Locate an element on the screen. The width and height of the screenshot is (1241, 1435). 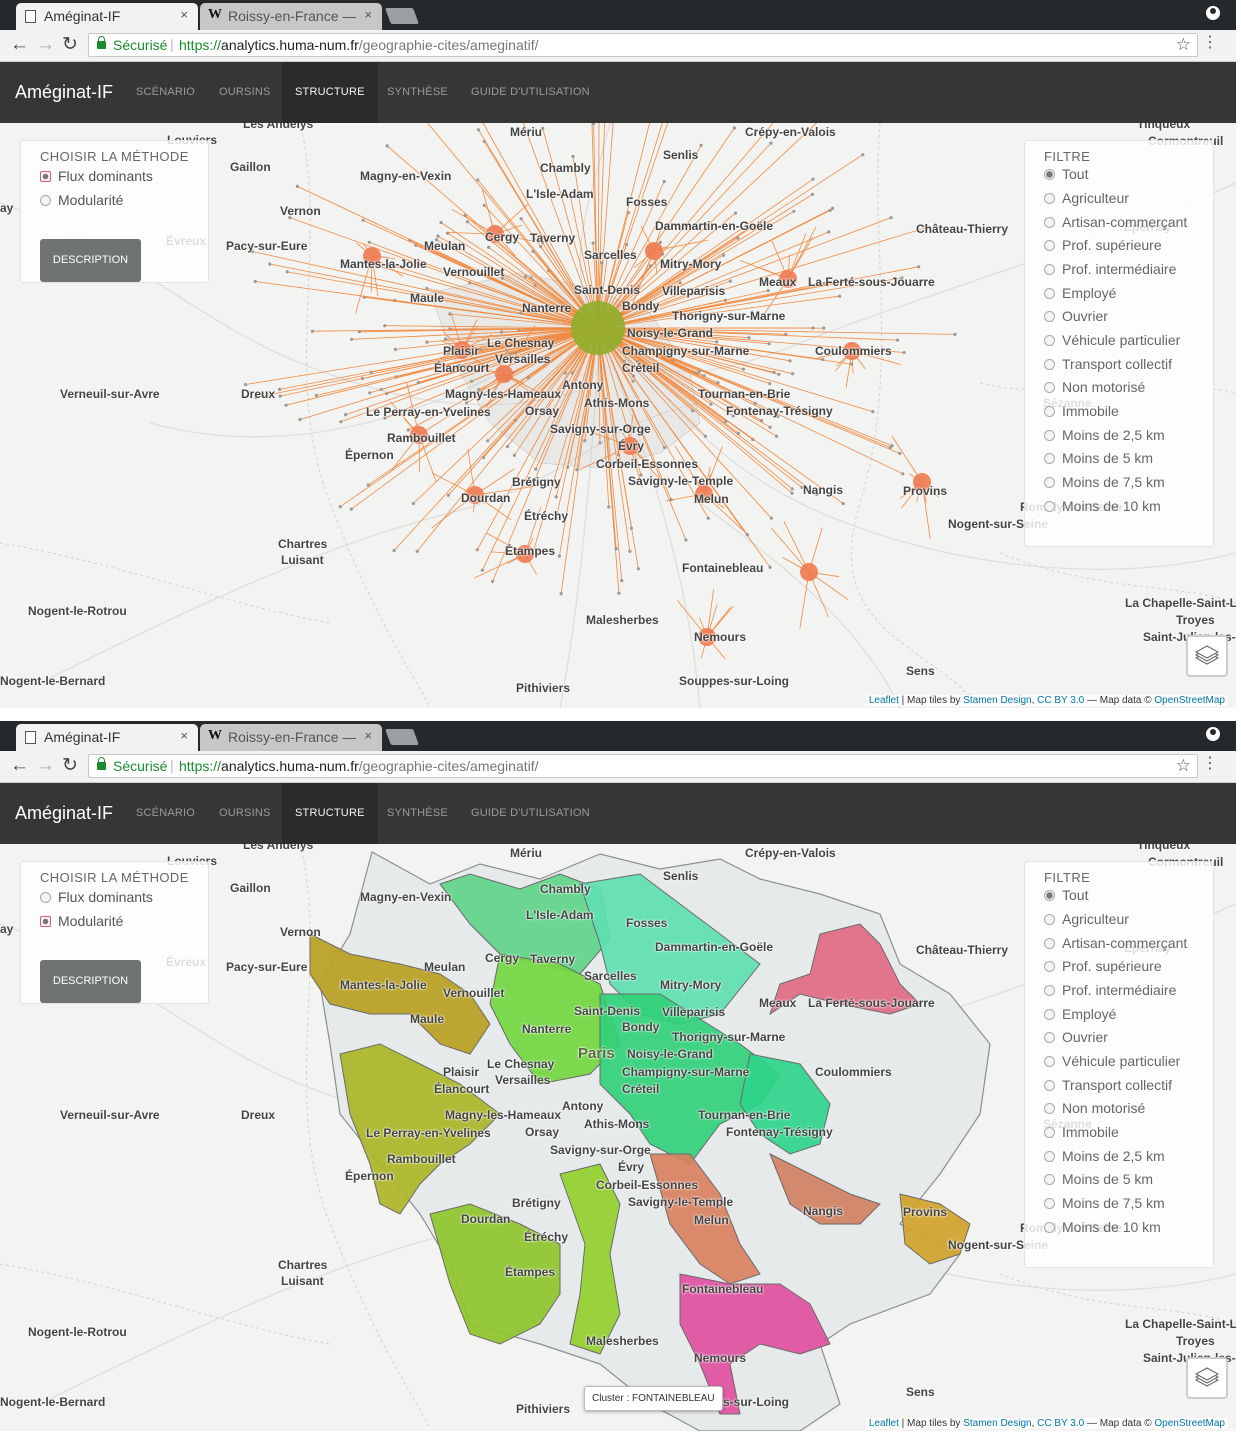
back-arrow-icon: ← is located at coordinates (19, 765).